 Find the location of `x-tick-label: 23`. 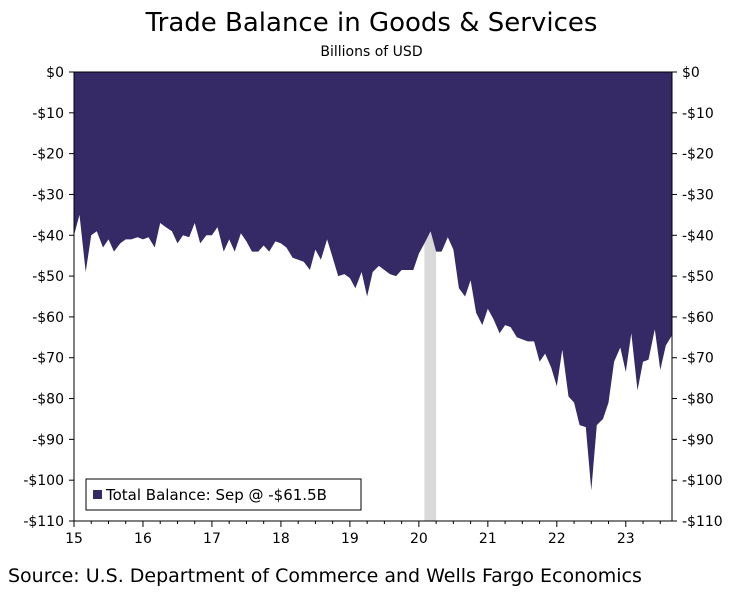

x-tick-label: 23 is located at coordinates (626, 539).